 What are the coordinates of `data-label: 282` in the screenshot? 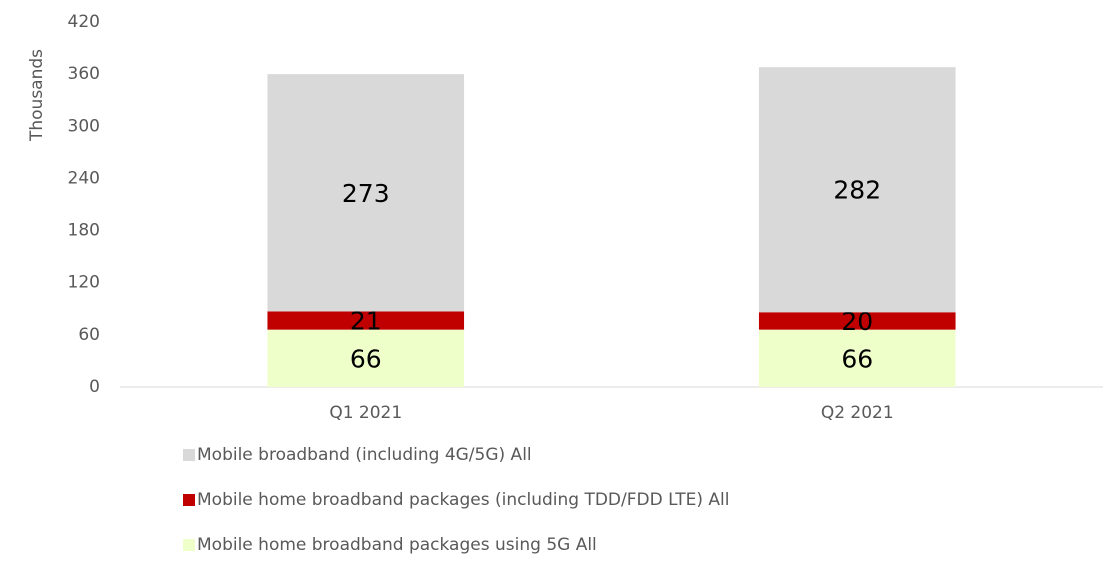 It's located at (857, 190).